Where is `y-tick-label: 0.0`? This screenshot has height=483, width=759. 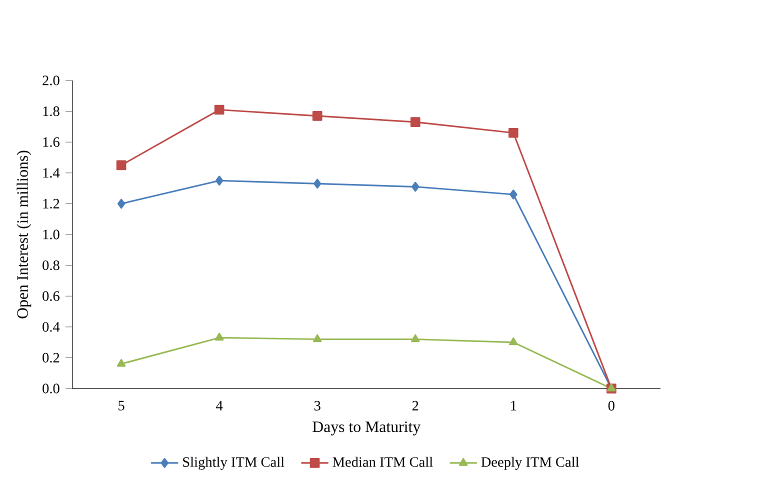
y-tick-label: 0.0 is located at coordinates (51, 388).